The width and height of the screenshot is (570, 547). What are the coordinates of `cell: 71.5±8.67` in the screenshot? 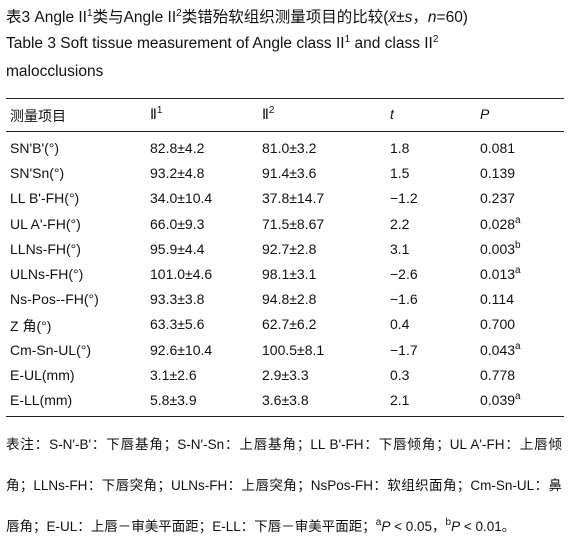 It's located at (293, 223).